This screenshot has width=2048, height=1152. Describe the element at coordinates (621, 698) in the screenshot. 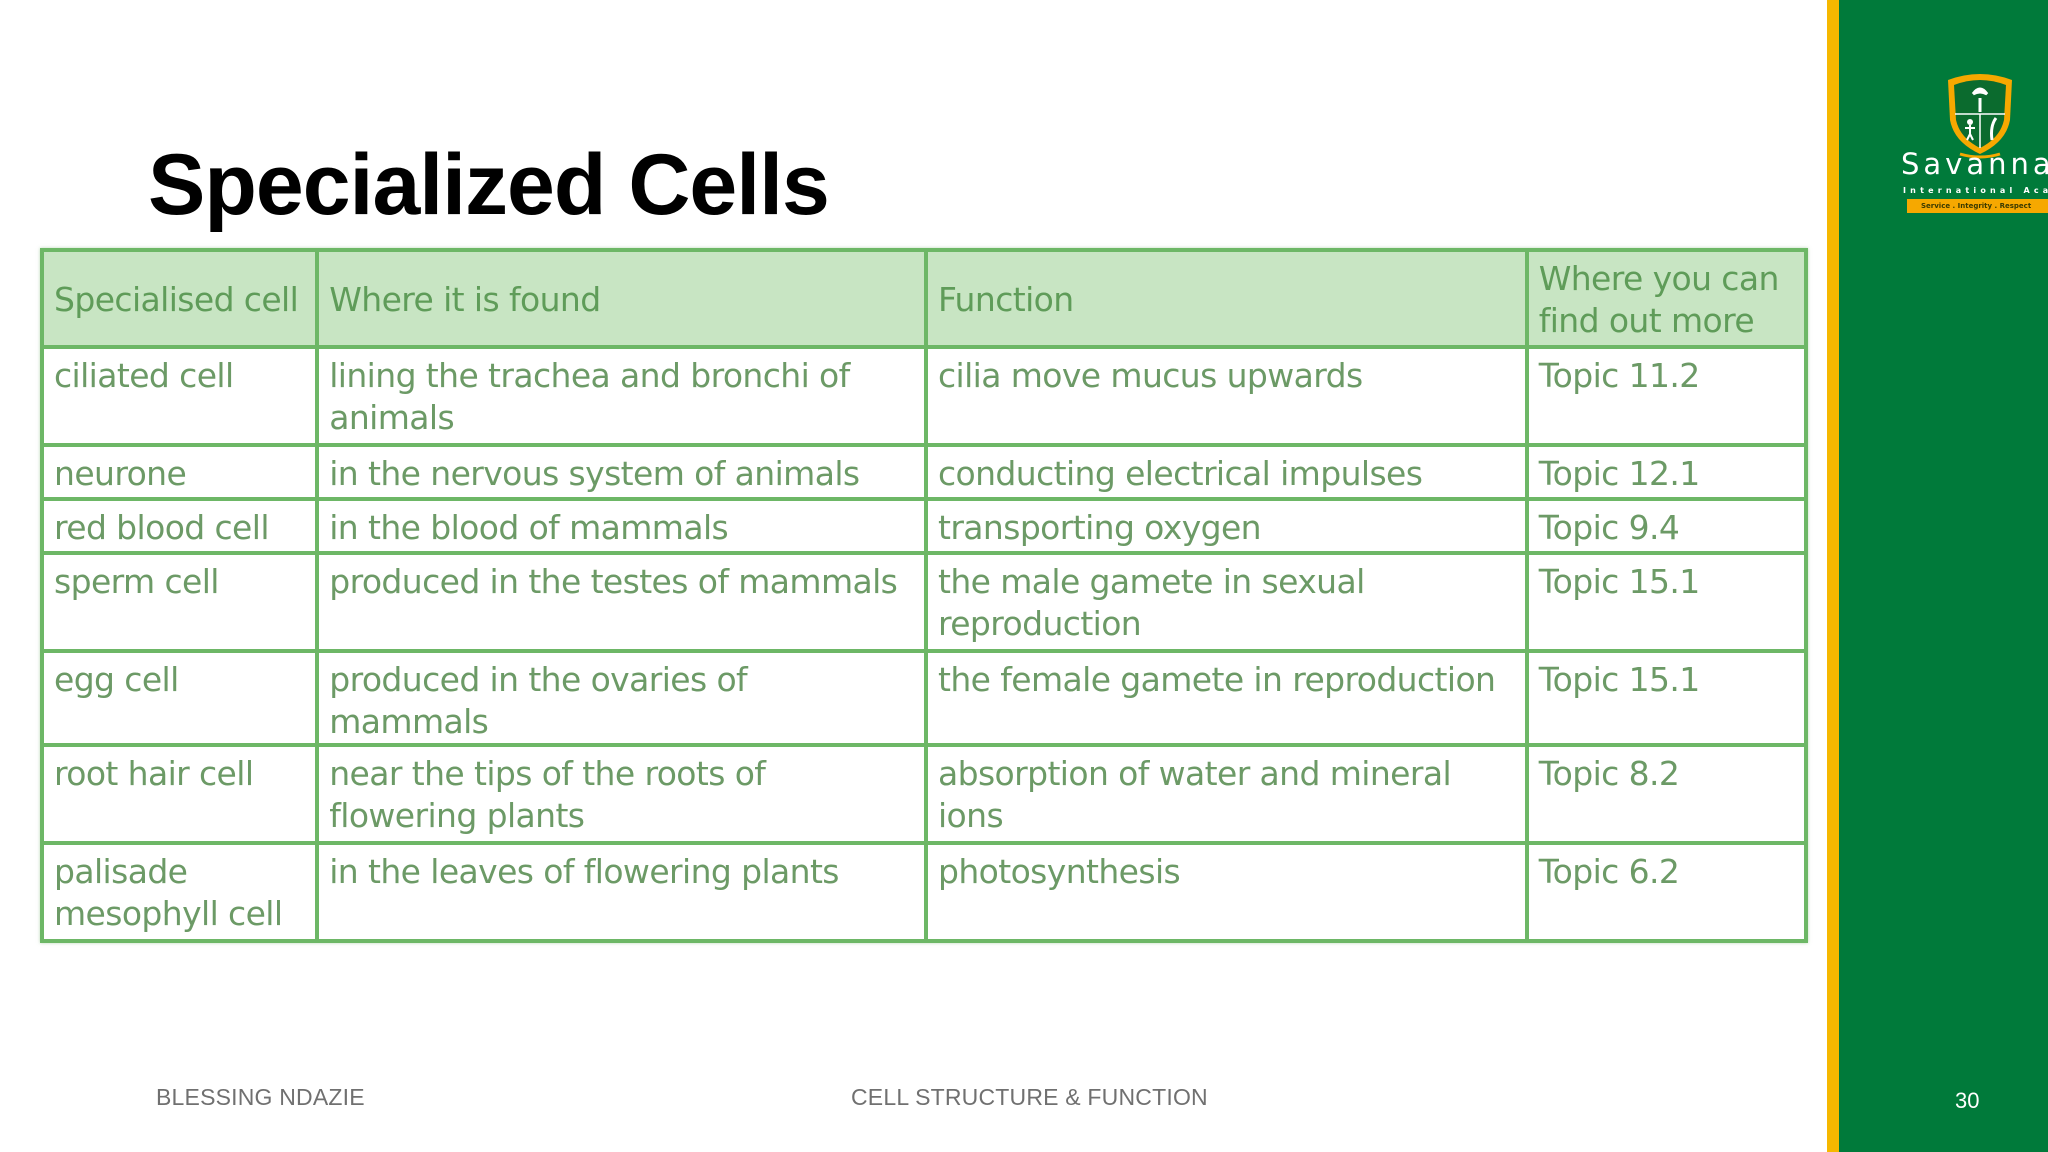

I see `cell-location: produced in the ovaries of mammals` at that location.